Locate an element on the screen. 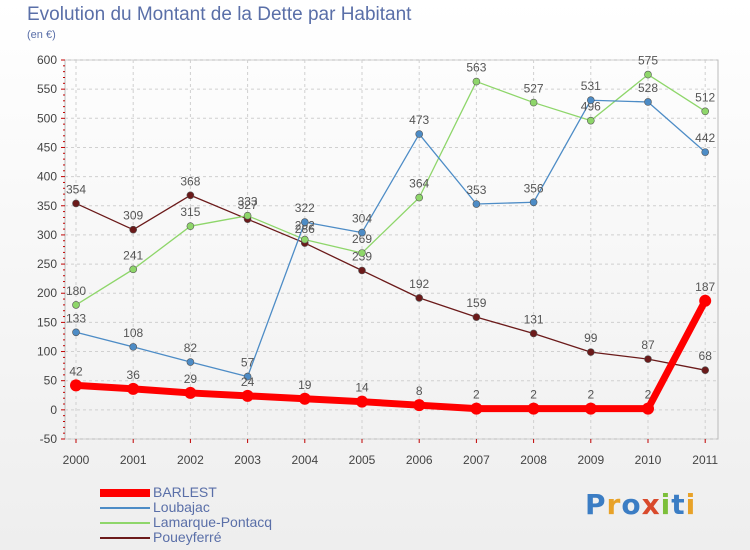 This screenshot has height=550, width=750. x-tick-label: 2009 is located at coordinates (590, 460).